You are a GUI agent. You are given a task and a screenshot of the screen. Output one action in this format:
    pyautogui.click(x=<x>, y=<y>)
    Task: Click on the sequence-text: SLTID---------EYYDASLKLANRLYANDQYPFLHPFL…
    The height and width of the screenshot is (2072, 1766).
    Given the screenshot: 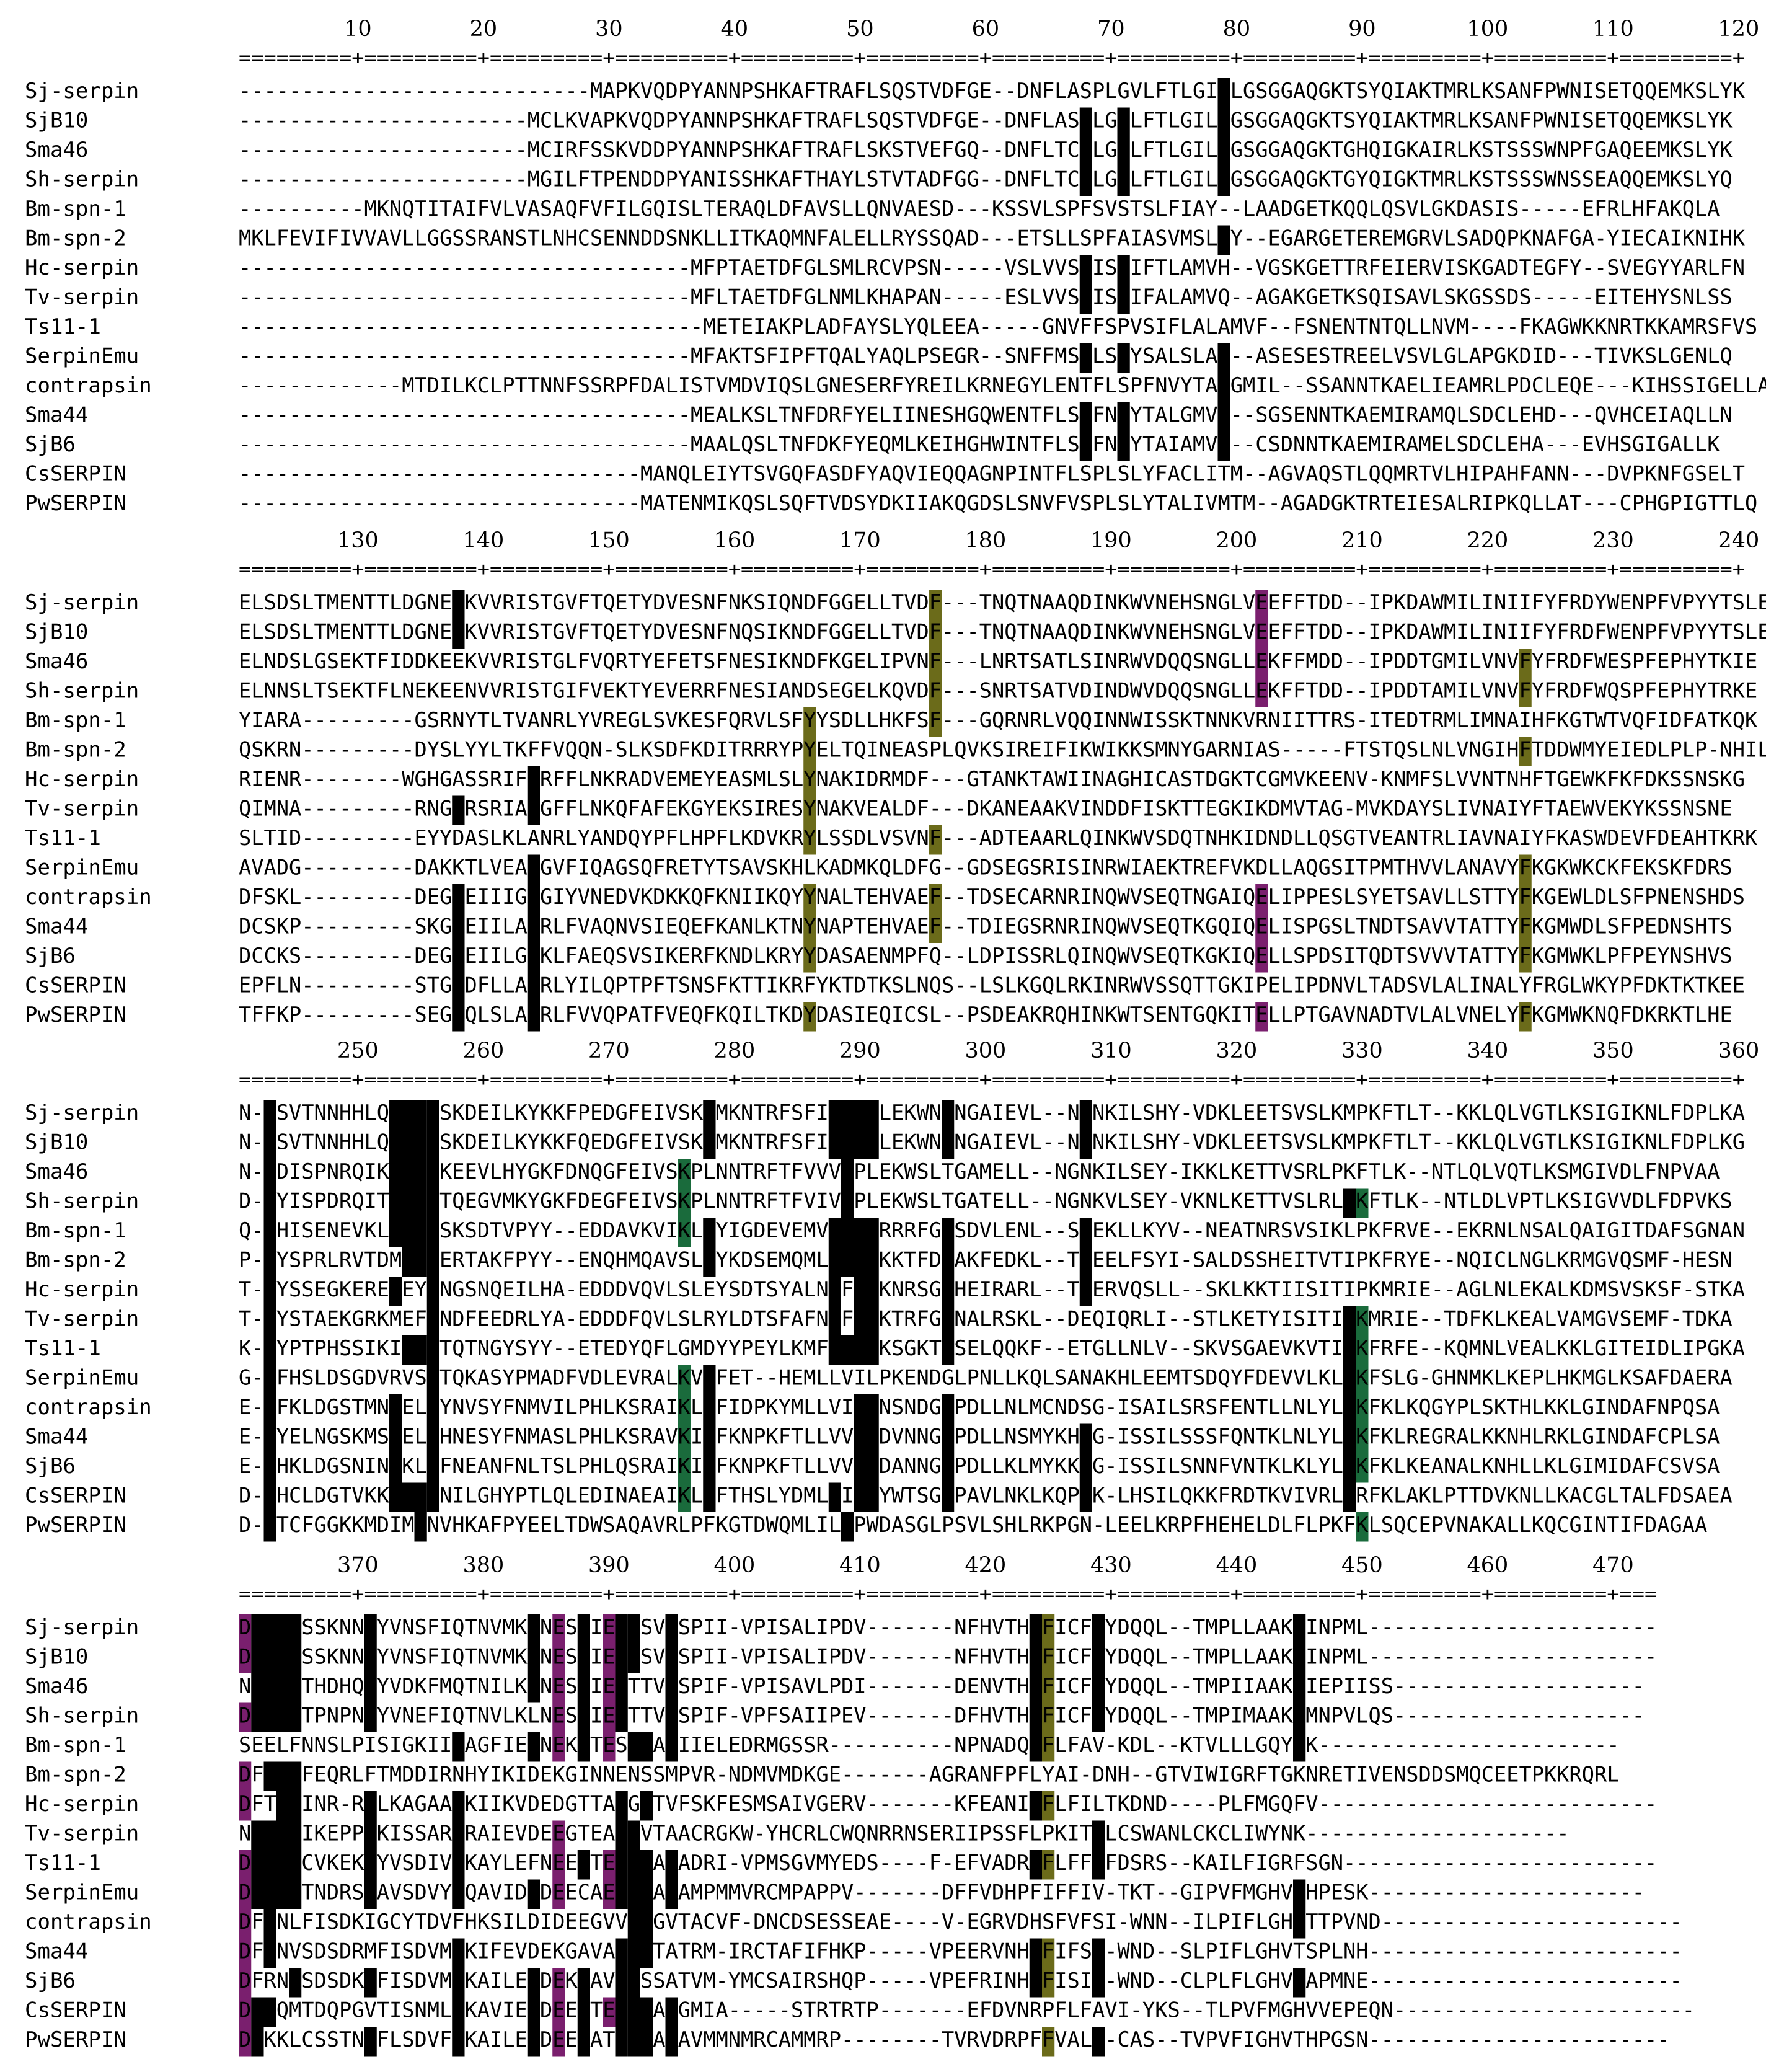 What is the action you would take?
    pyautogui.click(x=998, y=838)
    